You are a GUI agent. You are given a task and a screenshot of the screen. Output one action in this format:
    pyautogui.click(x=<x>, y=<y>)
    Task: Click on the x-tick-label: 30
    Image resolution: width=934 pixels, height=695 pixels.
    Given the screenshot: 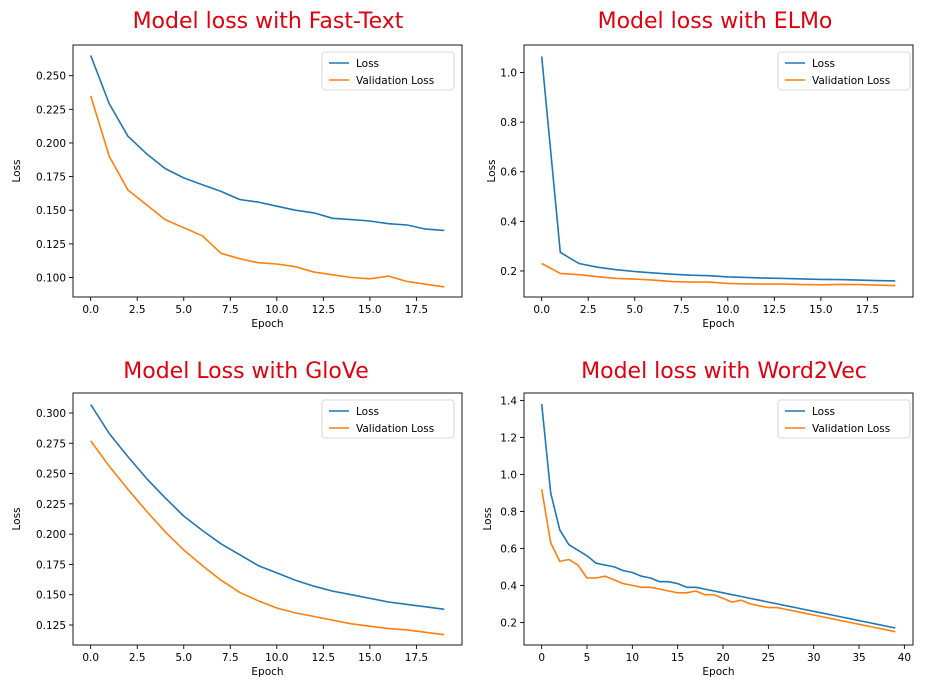 What is the action you would take?
    pyautogui.click(x=813, y=658)
    